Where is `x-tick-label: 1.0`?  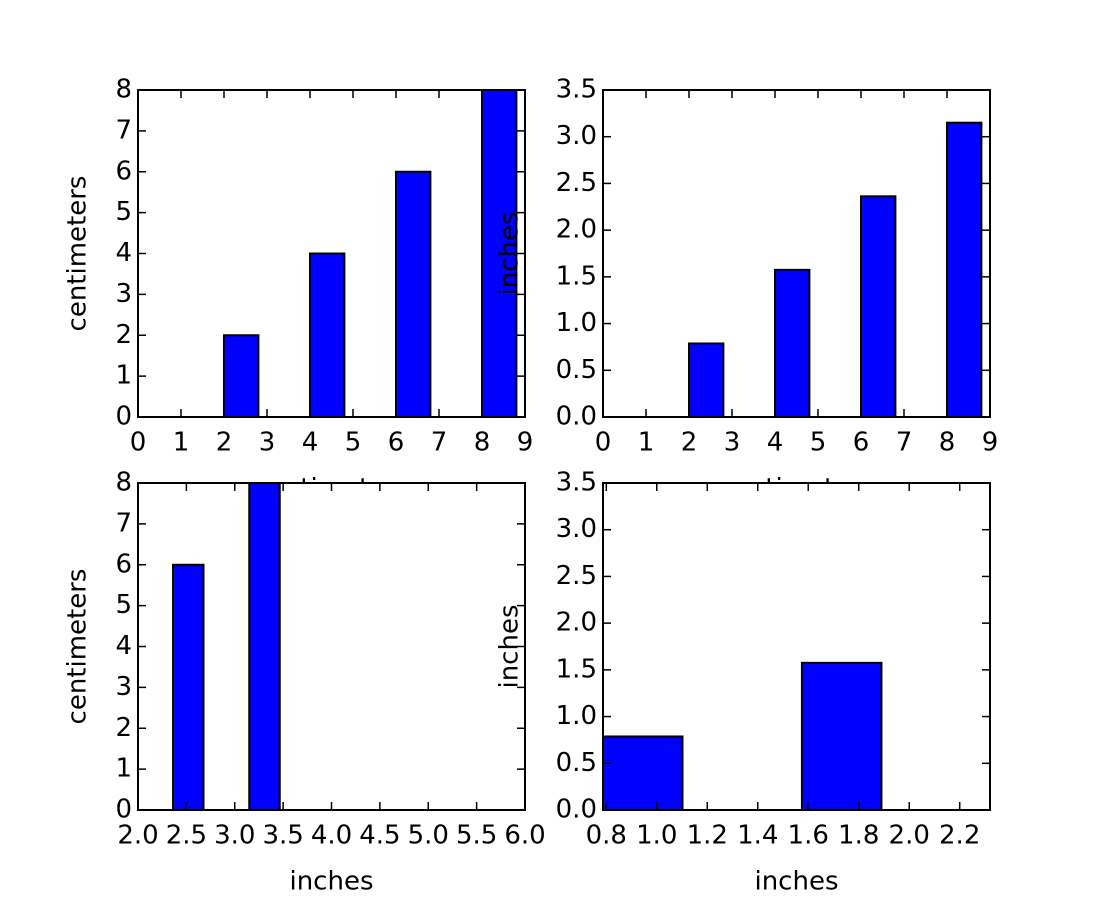 x-tick-label: 1.0 is located at coordinates (656, 836).